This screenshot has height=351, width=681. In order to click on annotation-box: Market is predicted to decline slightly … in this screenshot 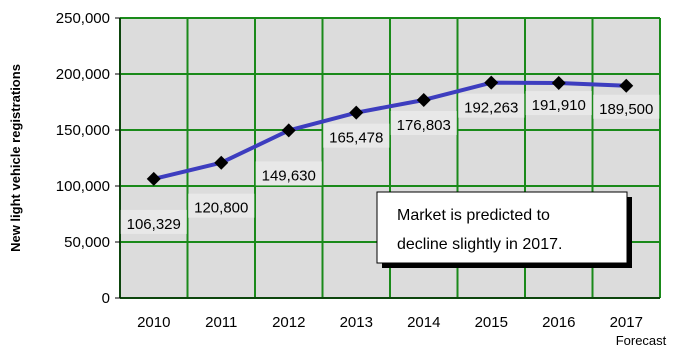, I will do `click(504, 229)`.